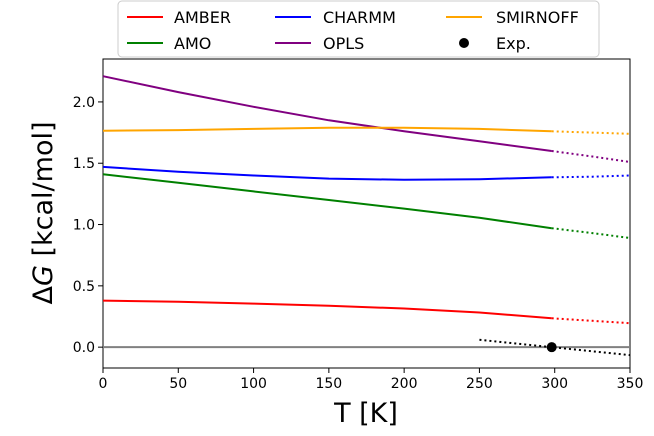 Image resolution: width=654 pixels, height=436 pixels. Describe the element at coordinates (630, 384) in the screenshot. I see `x-tick-label: 350` at that location.